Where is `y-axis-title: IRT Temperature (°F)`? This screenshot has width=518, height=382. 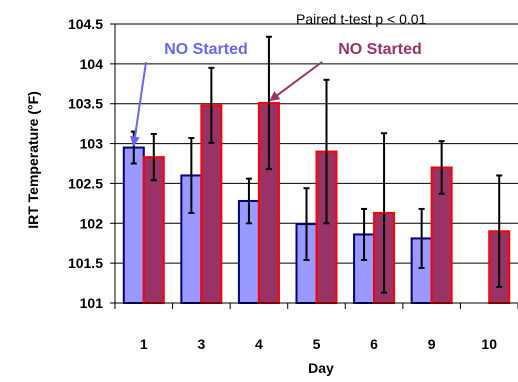
y-axis-title: IRT Temperature (°F) is located at coordinates (33, 160).